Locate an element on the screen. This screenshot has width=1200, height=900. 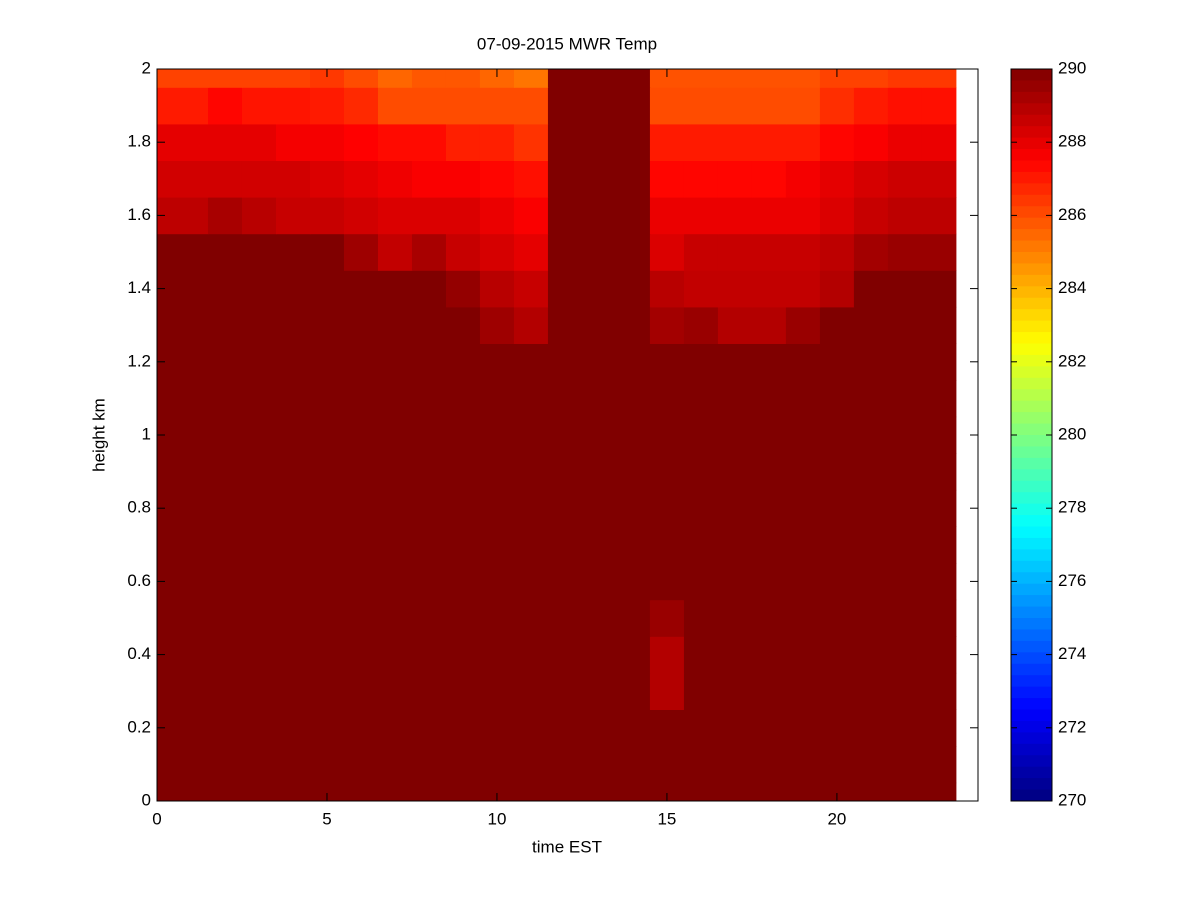
y-tick-label: 0 is located at coordinates (146, 799).